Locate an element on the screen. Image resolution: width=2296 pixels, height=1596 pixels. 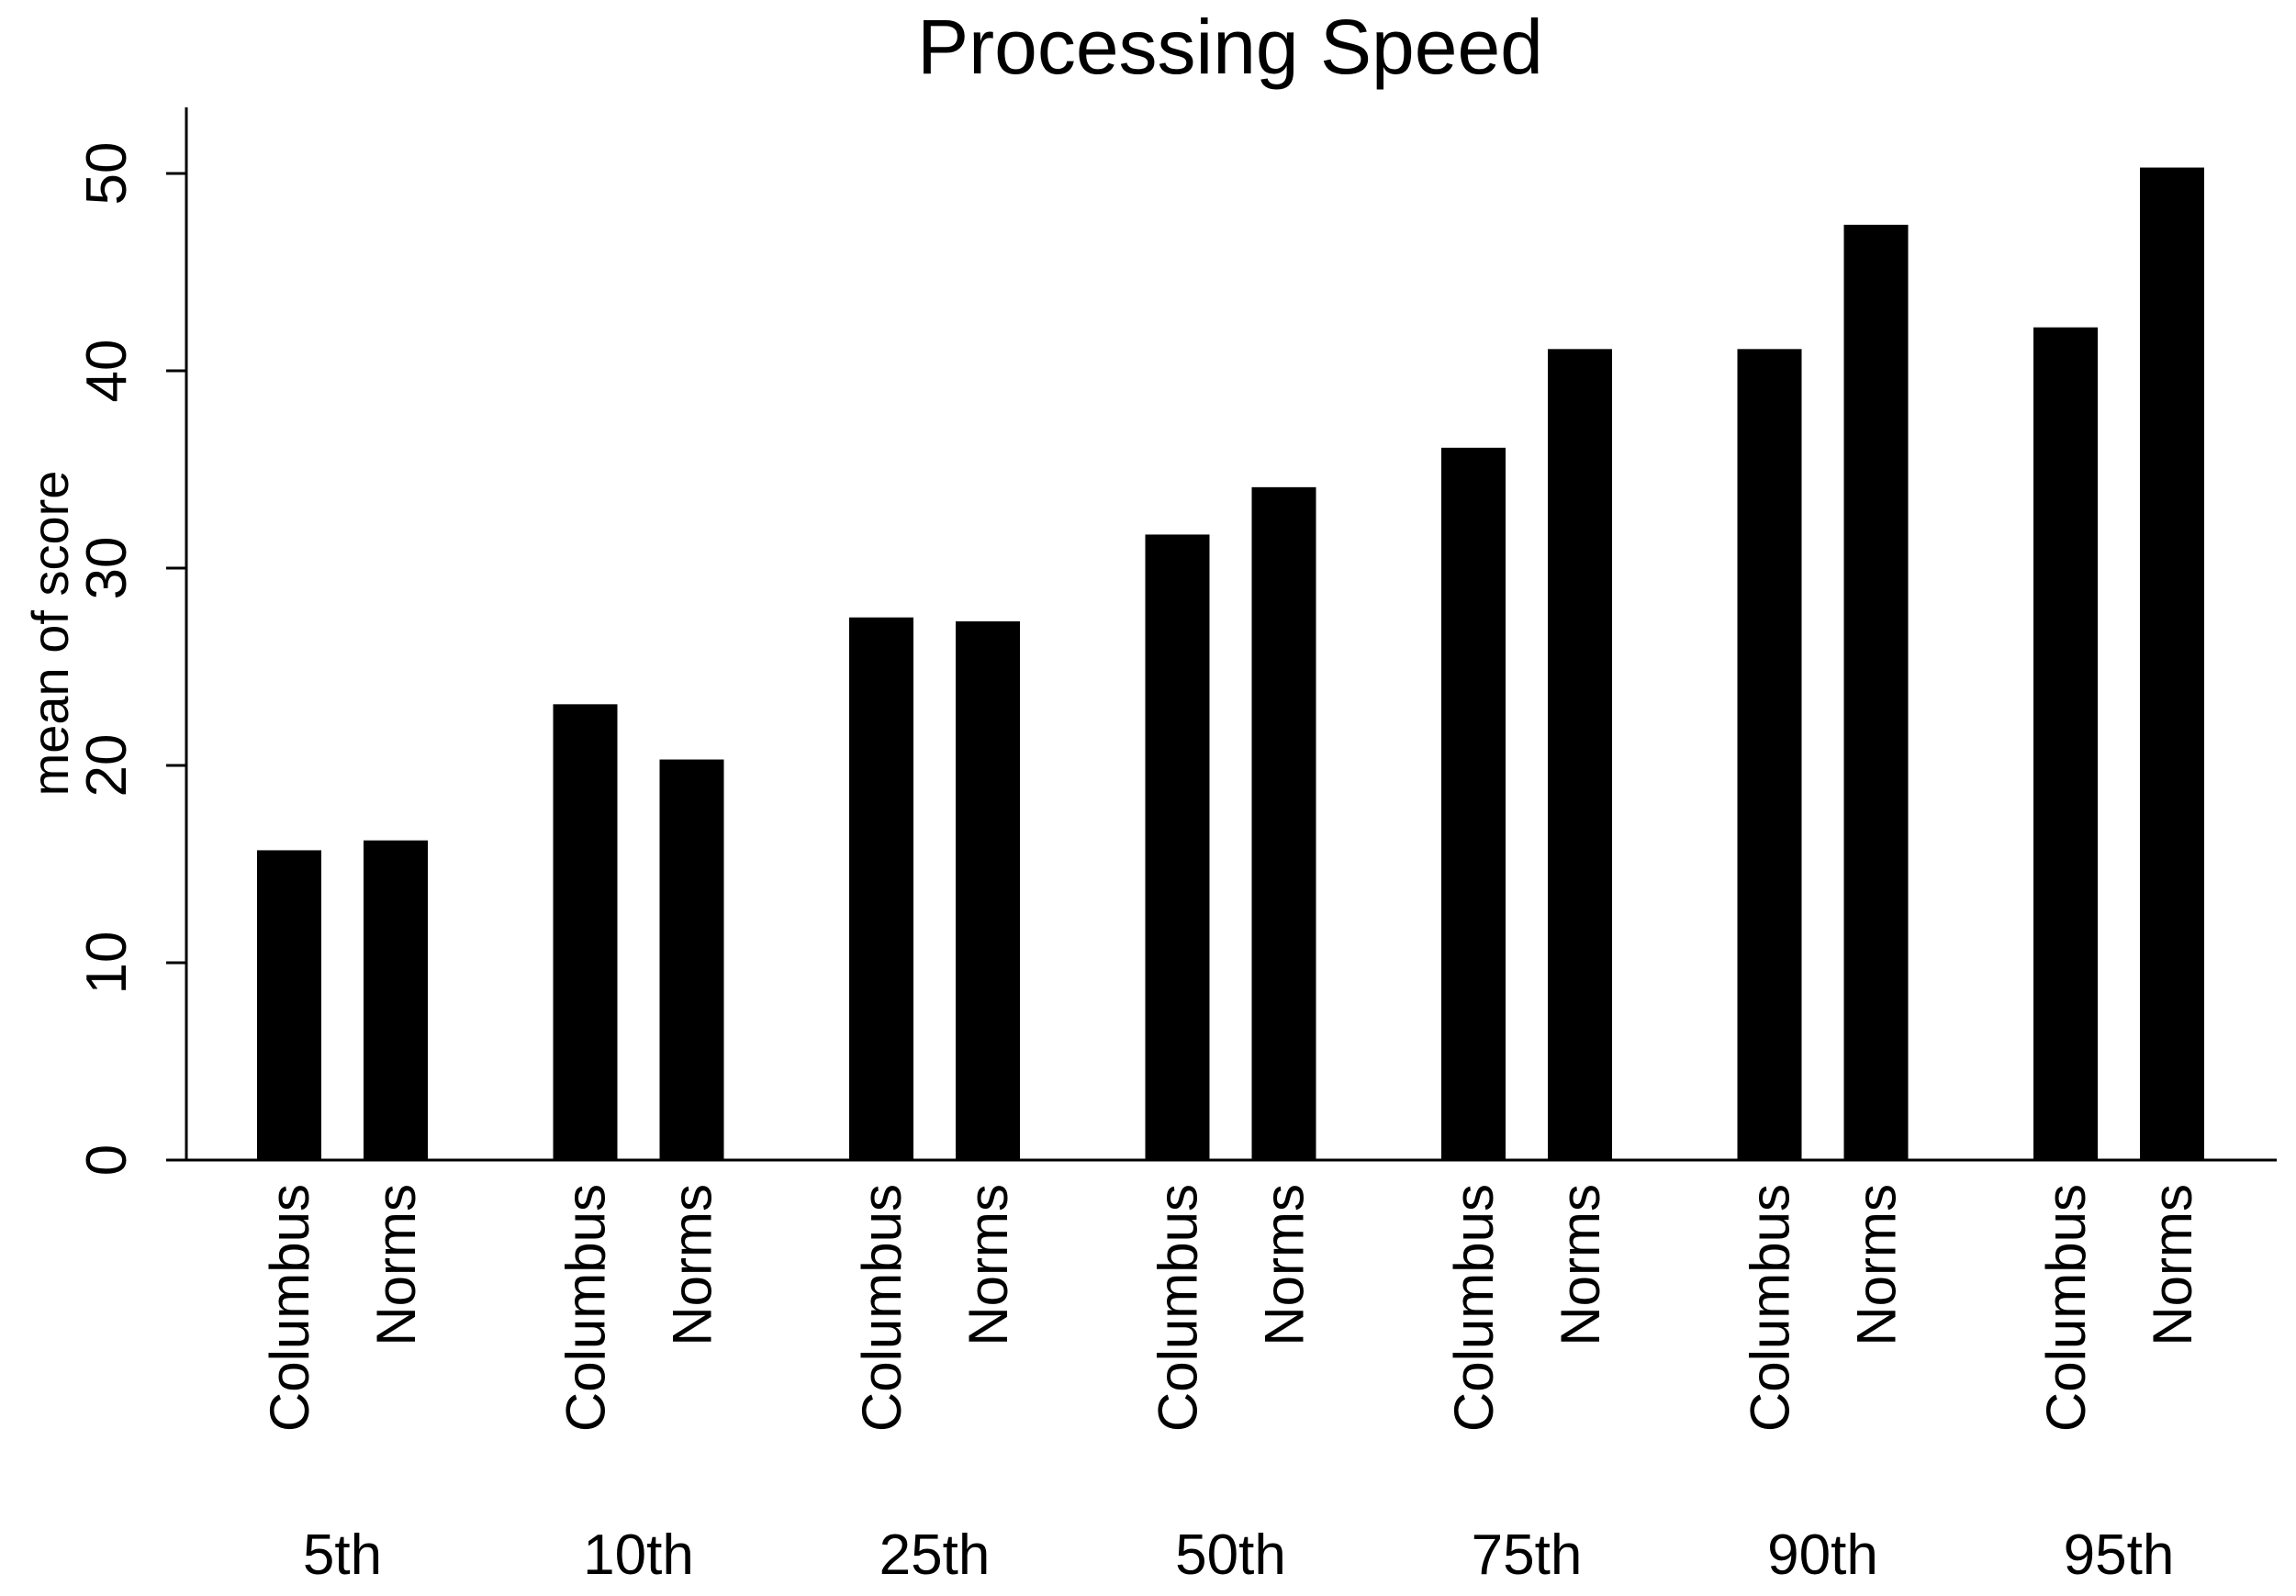
y-tick-label: 50 is located at coordinates (107, 174).